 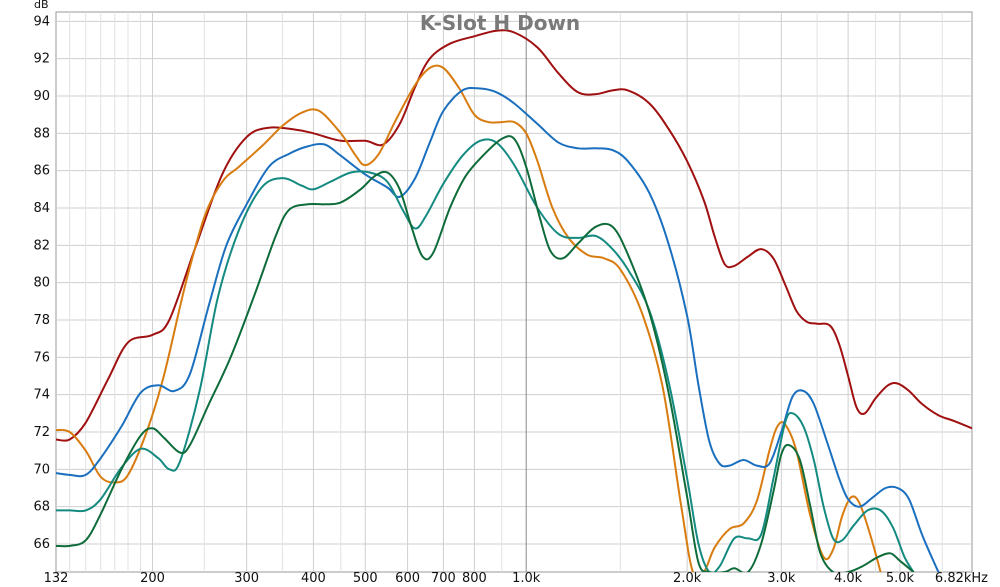 What do you see at coordinates (41, 544) in the screenshot?
I see `y-tick-label: 66` at bounding box center [41, 544].